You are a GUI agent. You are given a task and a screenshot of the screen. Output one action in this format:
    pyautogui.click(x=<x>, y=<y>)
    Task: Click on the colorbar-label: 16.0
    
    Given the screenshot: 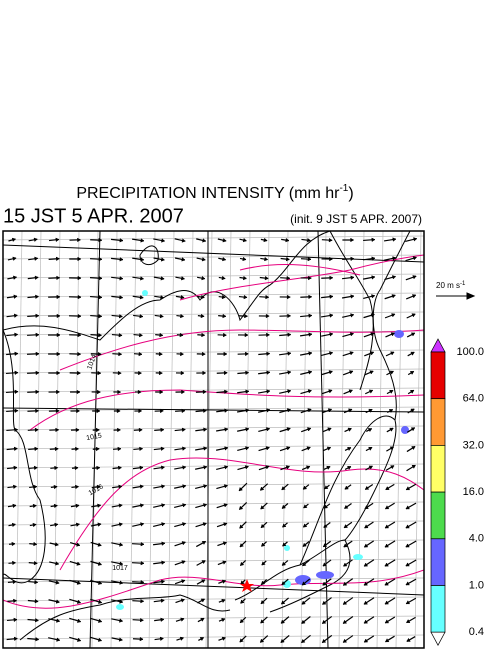 What is the action you would take?
    pyautogui.click(x=473, y=492)
    